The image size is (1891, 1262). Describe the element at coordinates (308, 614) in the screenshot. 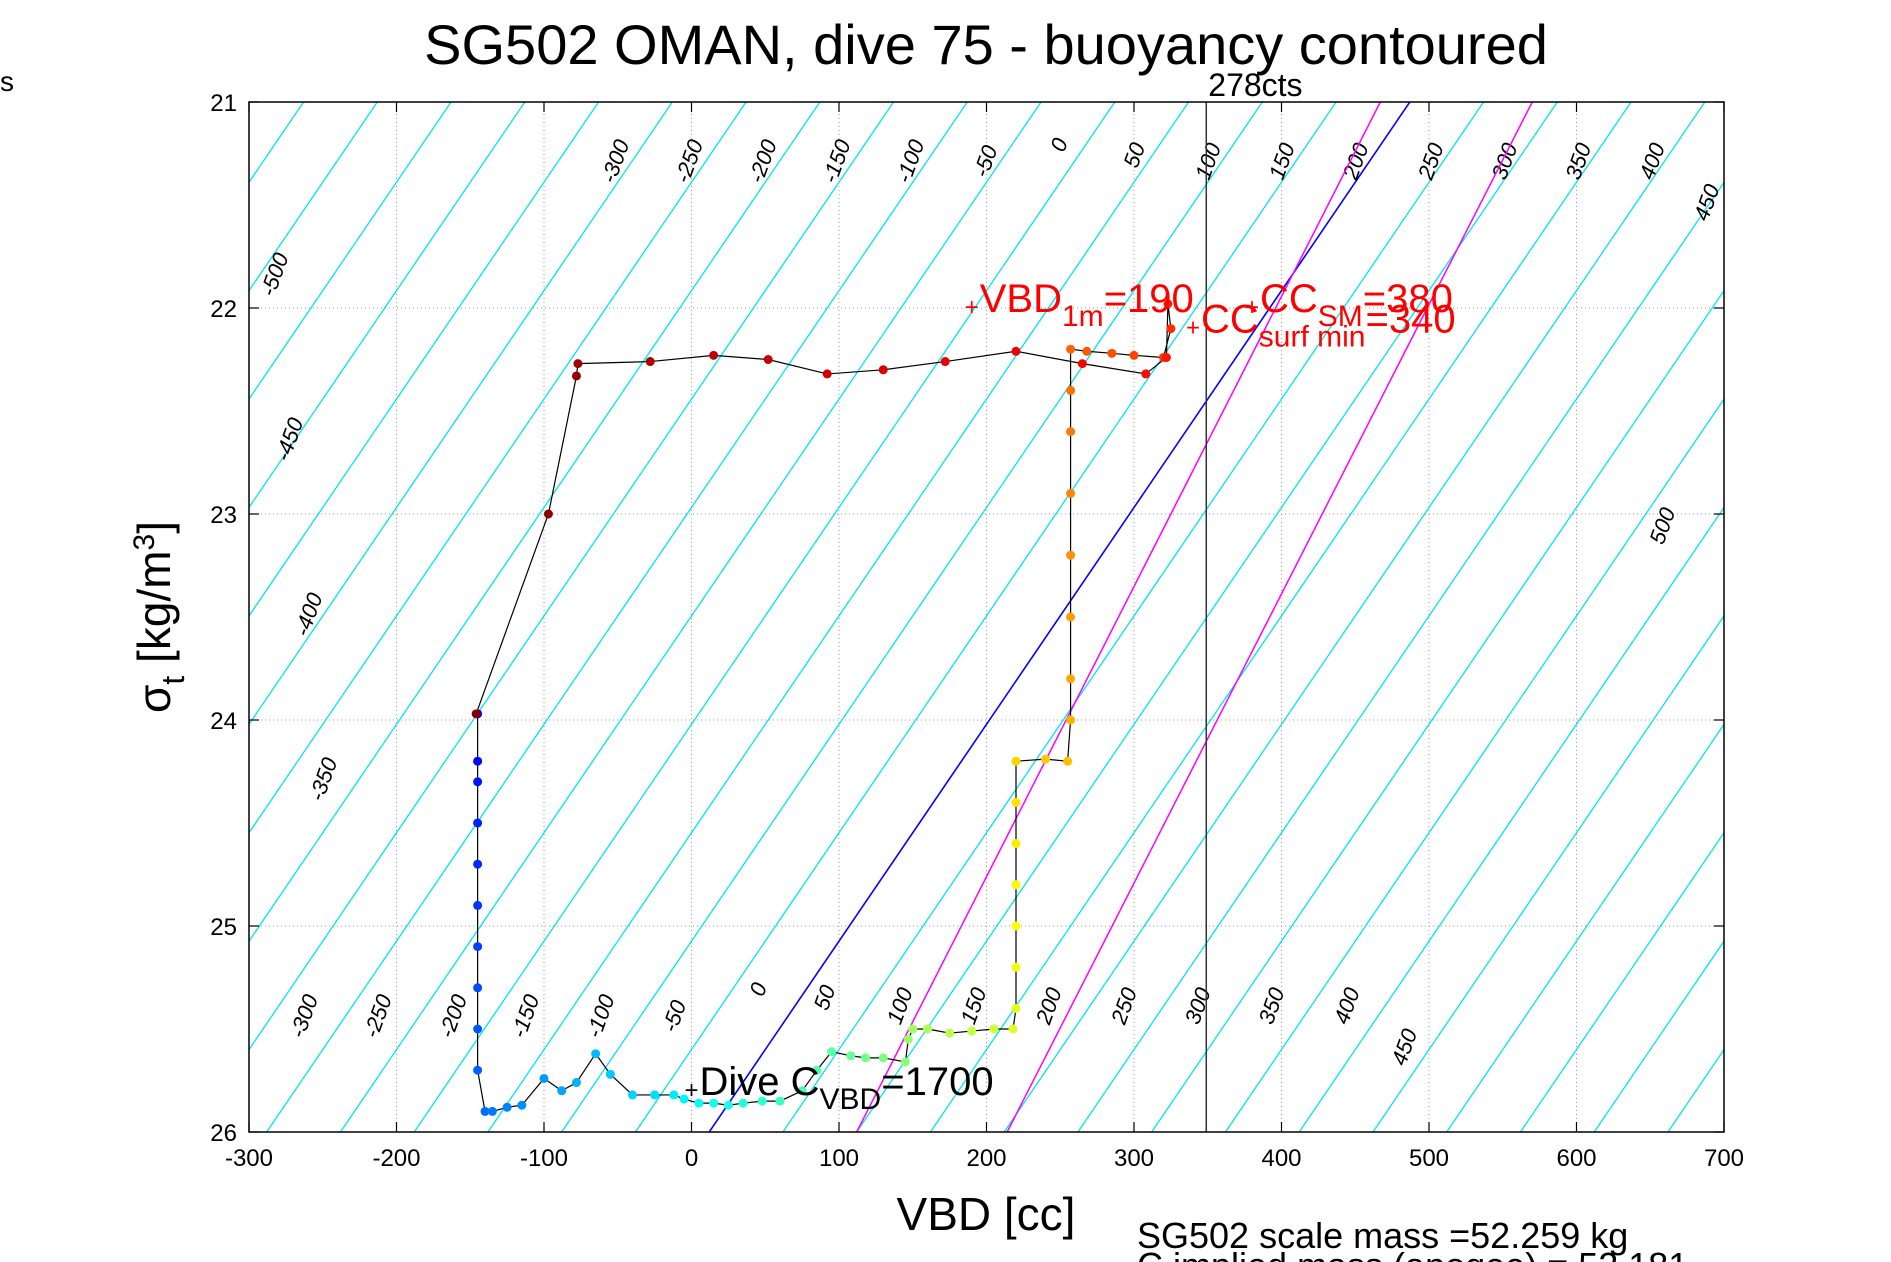

I see `contour-label: -400` at that location.